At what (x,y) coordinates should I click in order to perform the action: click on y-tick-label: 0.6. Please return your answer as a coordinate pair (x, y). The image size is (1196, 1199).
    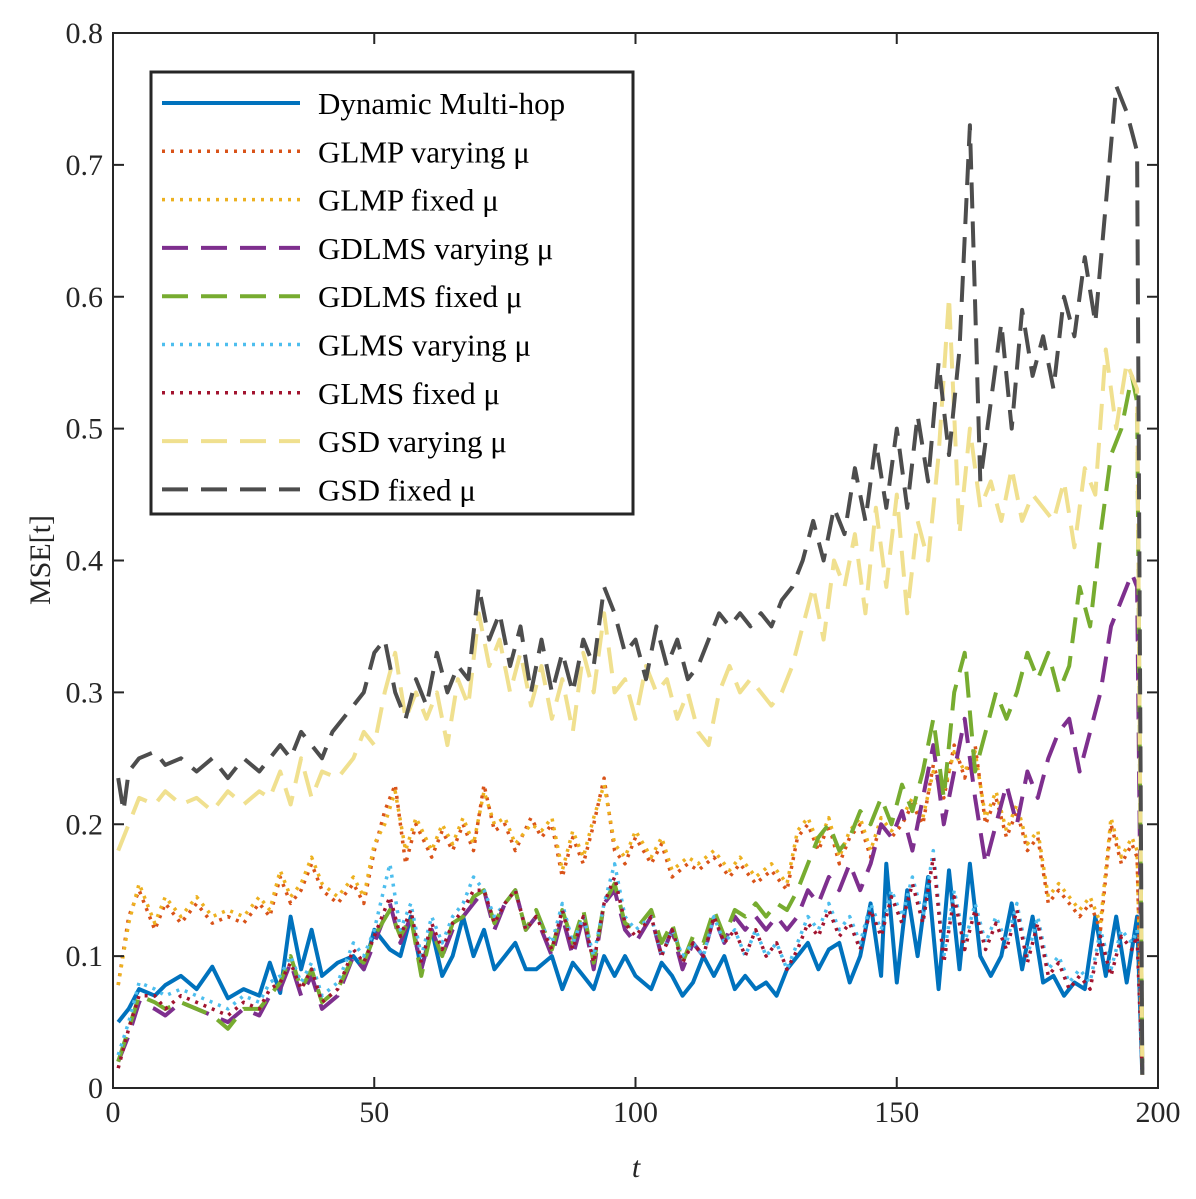
    Looking at the image, I should click on (85, 297).